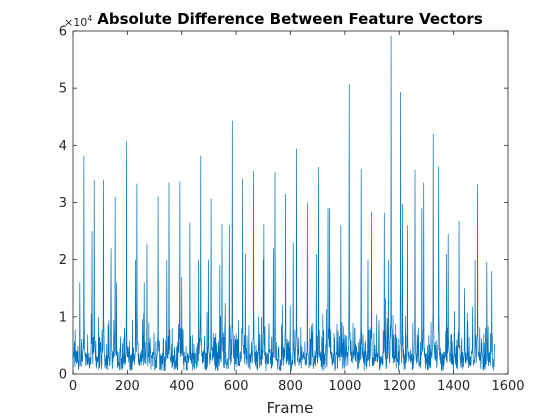 This screenshot has height=420, width=560. Describe the element at coordinates (63, 203) in the screenshot. I see `y-tick-label: 3` at that location.